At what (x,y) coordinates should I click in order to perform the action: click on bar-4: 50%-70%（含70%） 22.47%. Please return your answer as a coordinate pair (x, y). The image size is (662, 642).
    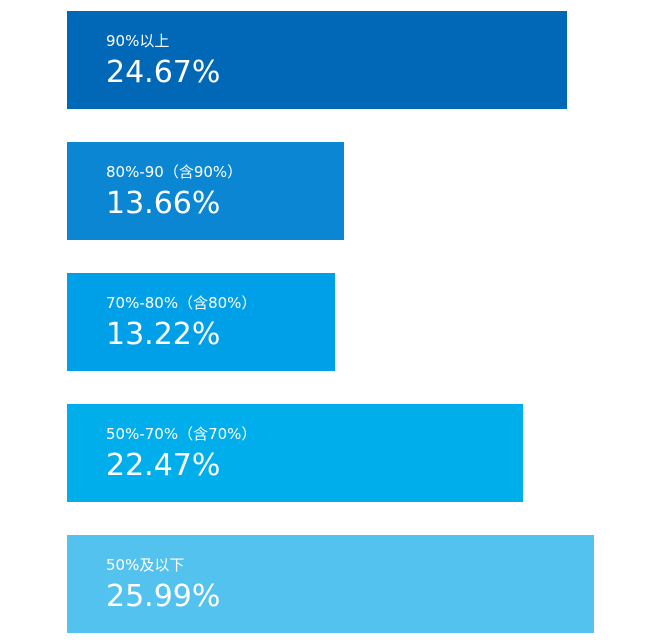
    Looking at the image, I should click on (295, 453).